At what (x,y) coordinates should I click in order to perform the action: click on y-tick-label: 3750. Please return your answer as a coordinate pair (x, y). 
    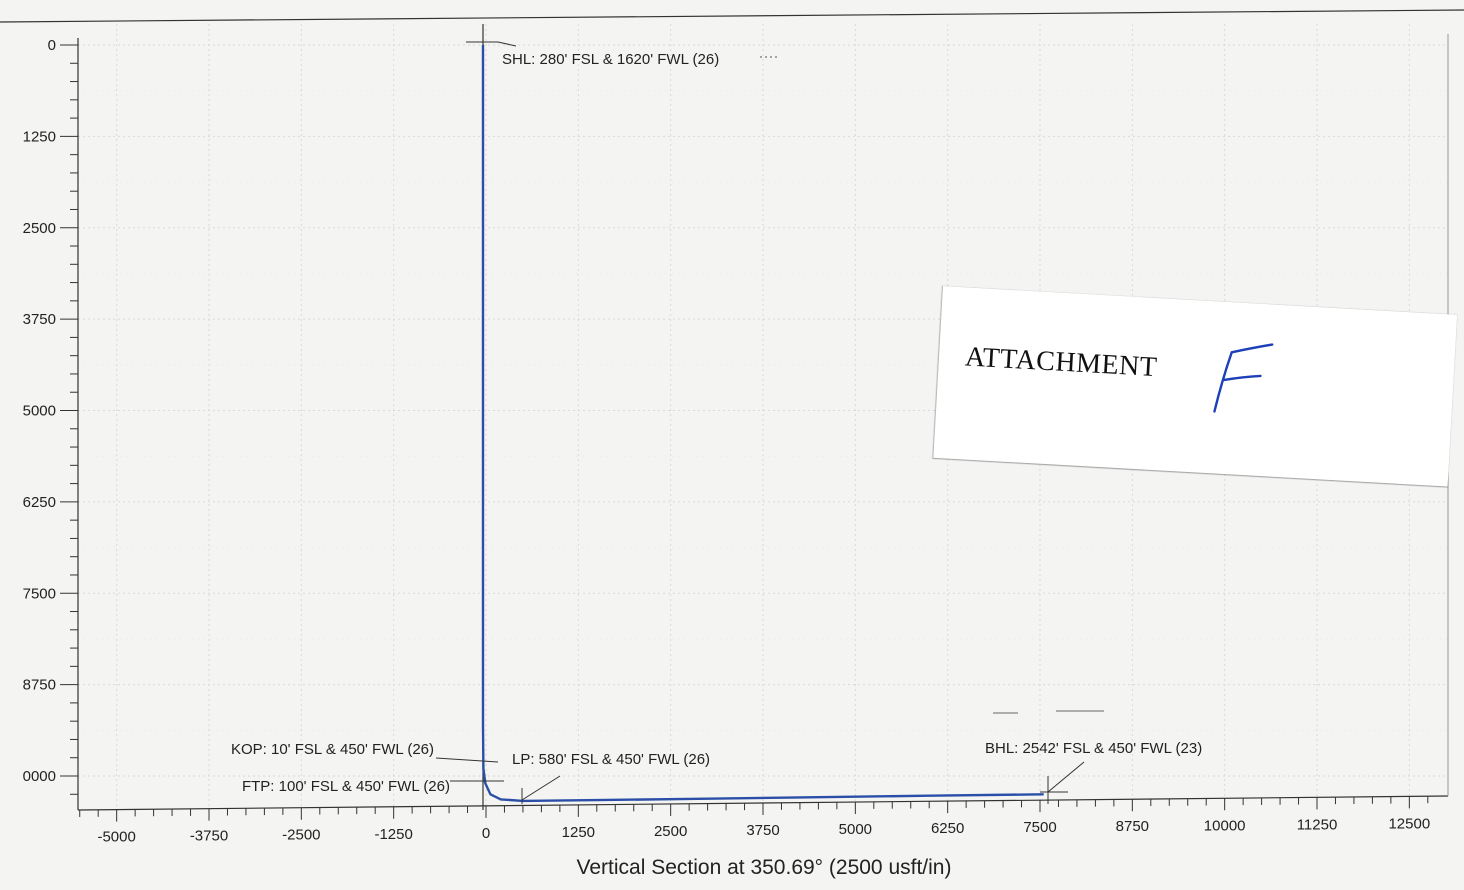
    Looking at the image, I should click on (39, 319).